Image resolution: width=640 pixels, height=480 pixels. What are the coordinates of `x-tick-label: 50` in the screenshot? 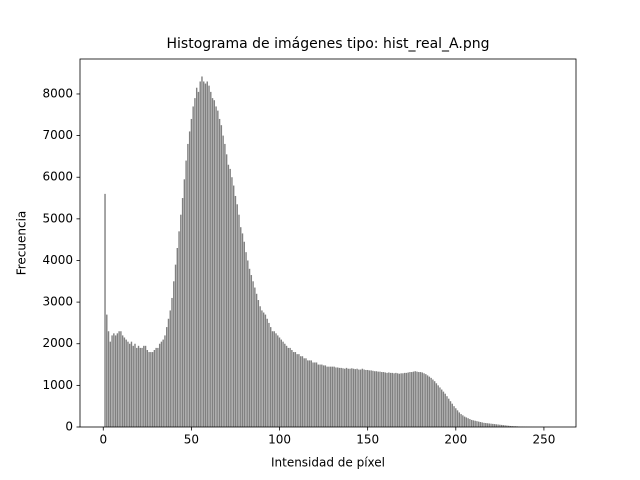 It's located at (191, 440).